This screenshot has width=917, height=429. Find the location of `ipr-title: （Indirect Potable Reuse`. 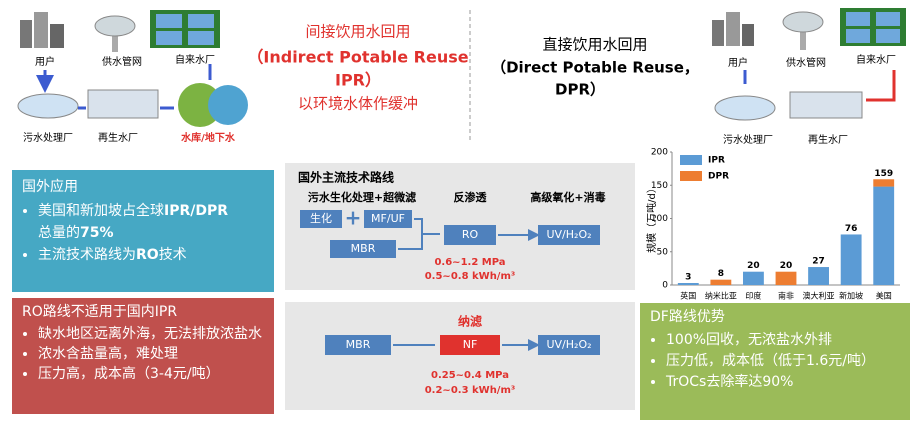

ipr-title: （Indirect Potable Reuse is located at coordinates (357, 57).